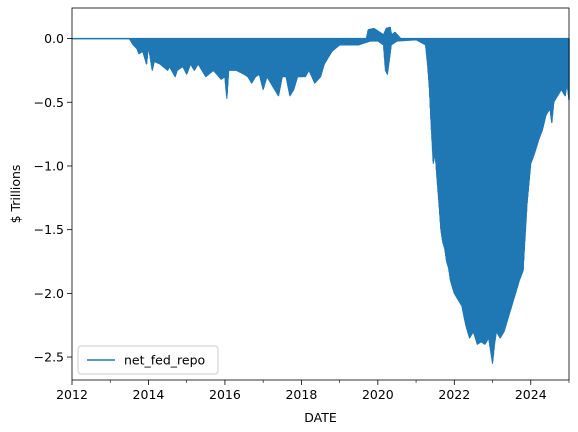  I want to click on x-axis: 2012 2014 2016 2018 2020 2022 2024, so click(313, 391).